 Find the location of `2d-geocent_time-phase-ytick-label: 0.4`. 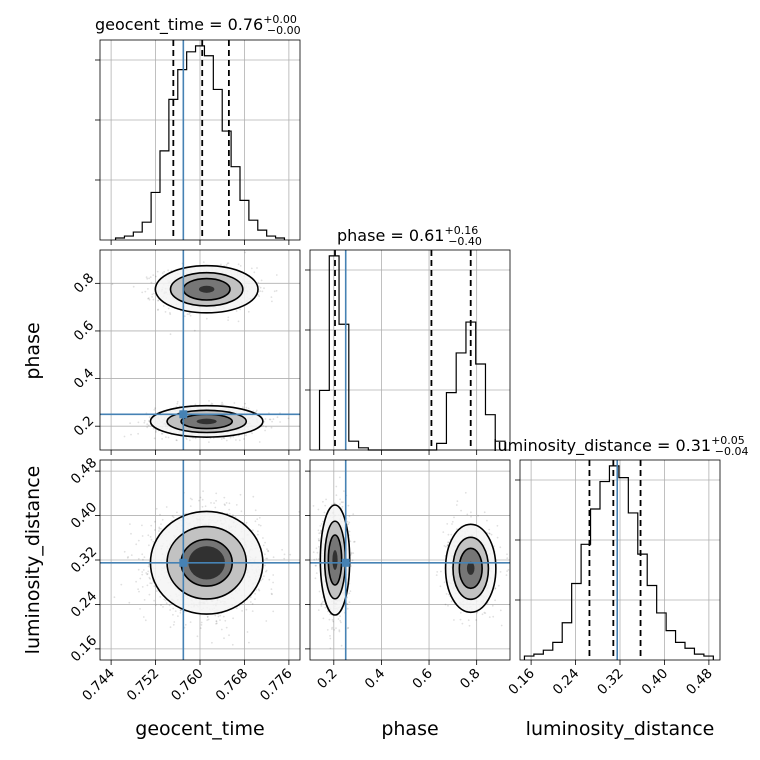

2d-geocent_time-phase-ytick-label: 0.4 is located at coordinates (84, 378).